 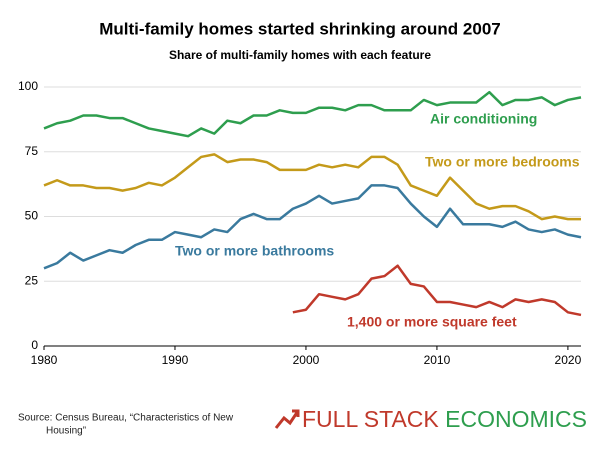 I want to click on y-tick-label: 0, so click(x=34, y=345).